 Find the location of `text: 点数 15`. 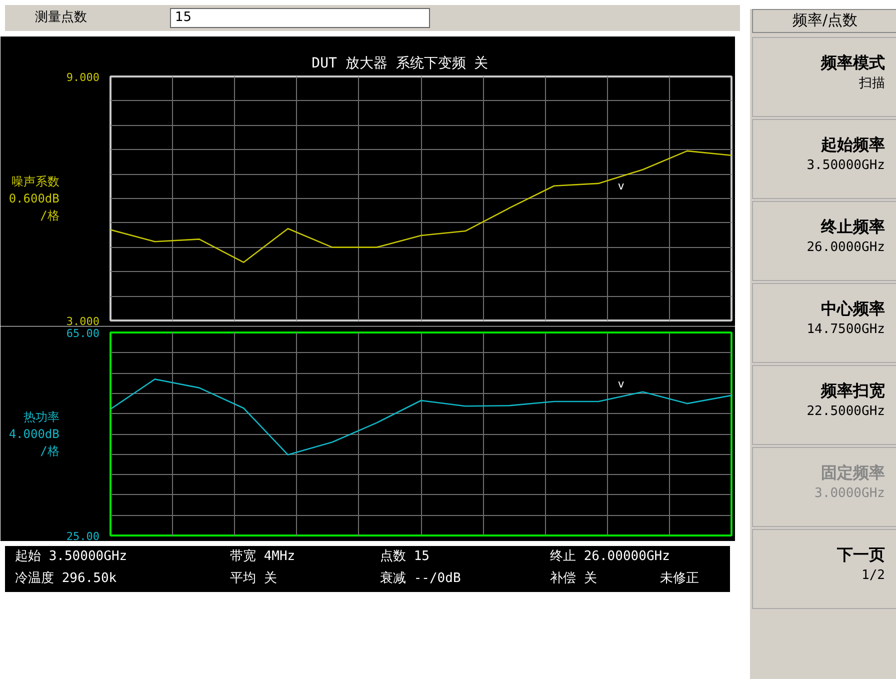

text: 点数 15 is located at coordinates (405, 557).